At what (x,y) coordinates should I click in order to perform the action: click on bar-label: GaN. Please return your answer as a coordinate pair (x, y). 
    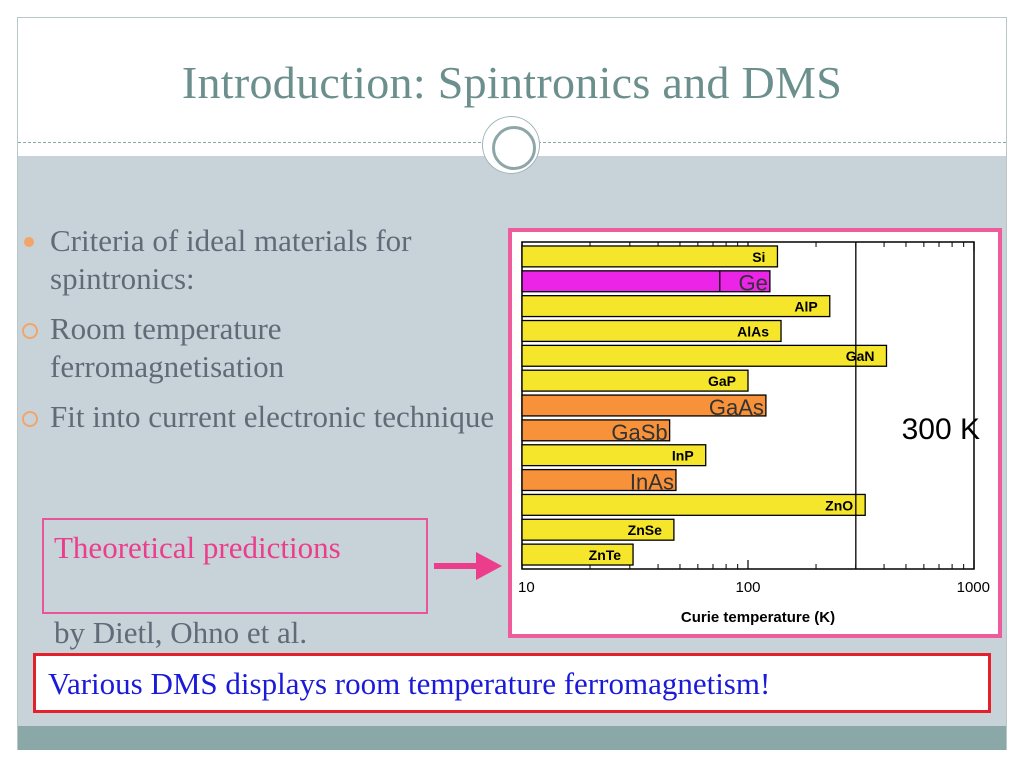
    Looking at the image, I should click on (860, 356).